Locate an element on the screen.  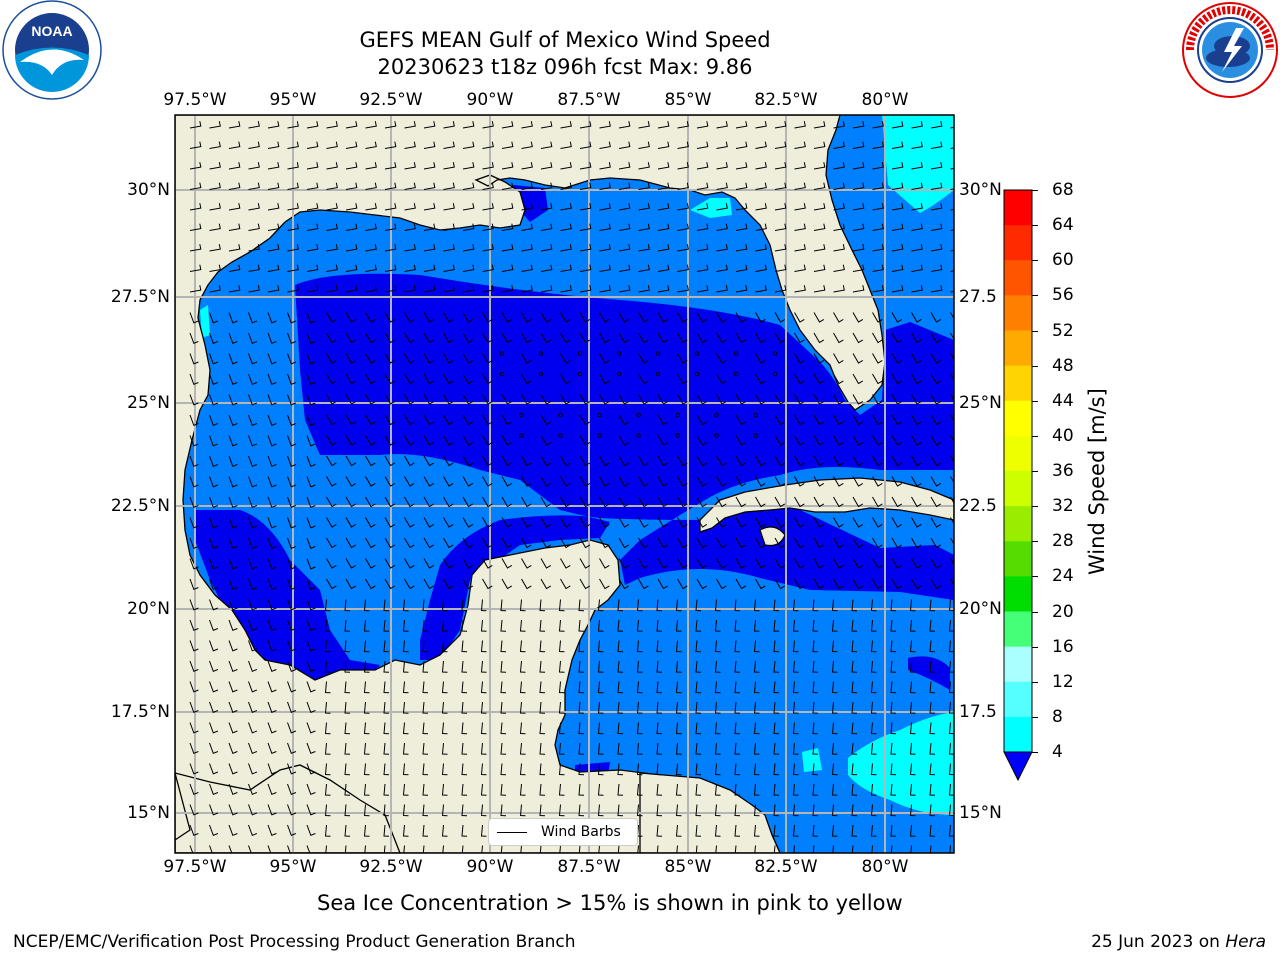
lon-label-bottom: 92.5°W is located at coordinates (391, 867).